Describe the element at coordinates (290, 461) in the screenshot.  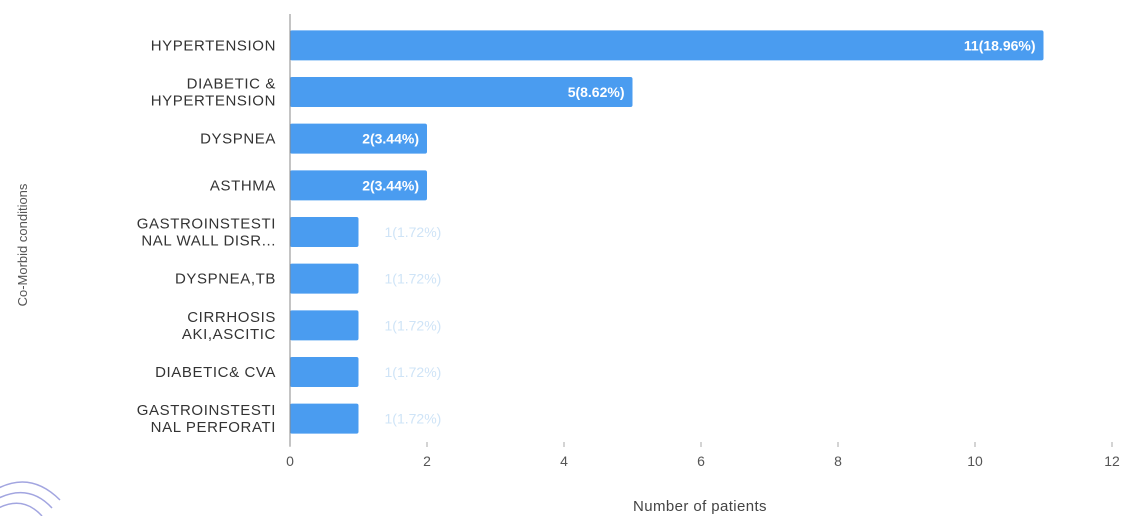
I see `x-tick-label: 0` at that location.